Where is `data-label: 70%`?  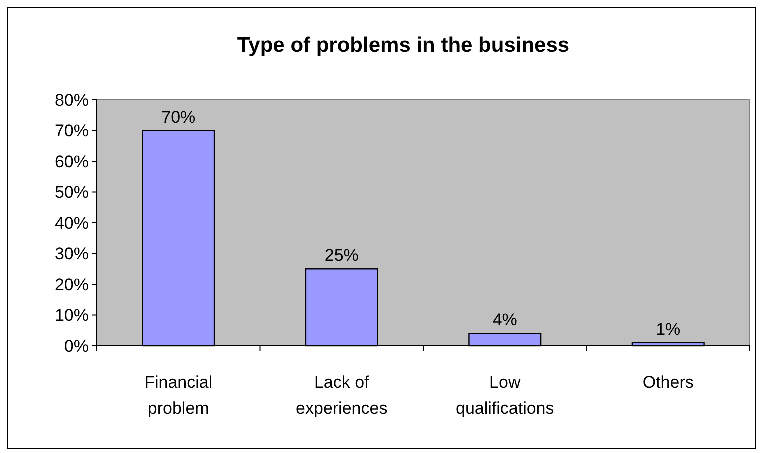
data-label: 70% is located at coordinates (179, 117).